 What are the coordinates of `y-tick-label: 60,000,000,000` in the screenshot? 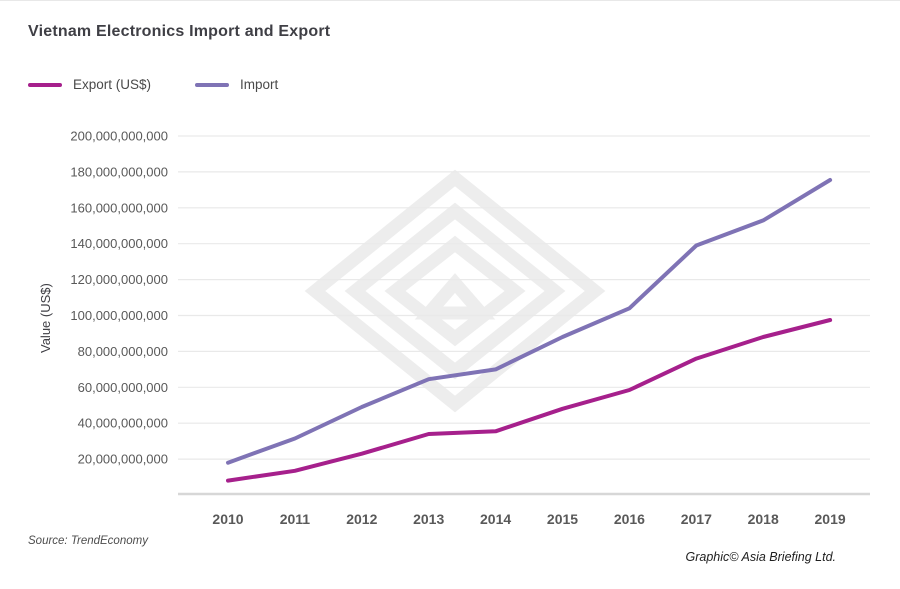 It's located at (123, 387).